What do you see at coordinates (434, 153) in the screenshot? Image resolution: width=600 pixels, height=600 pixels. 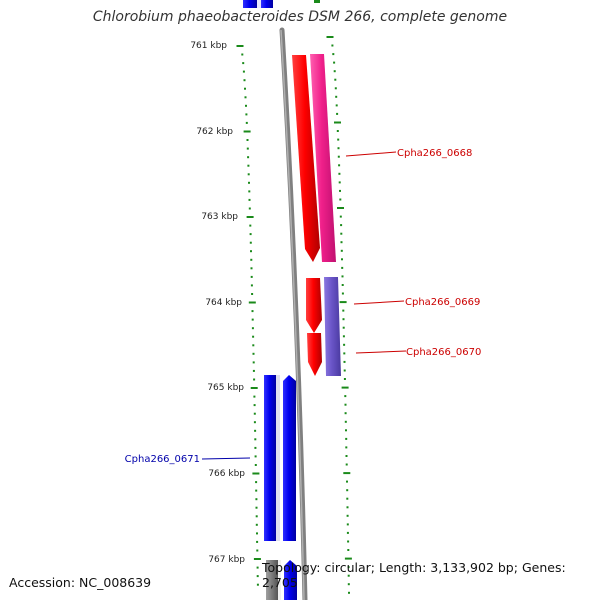 I see `gene-label-cpha266-0668: Cpha266_0668` at bounding box center [434, 153].